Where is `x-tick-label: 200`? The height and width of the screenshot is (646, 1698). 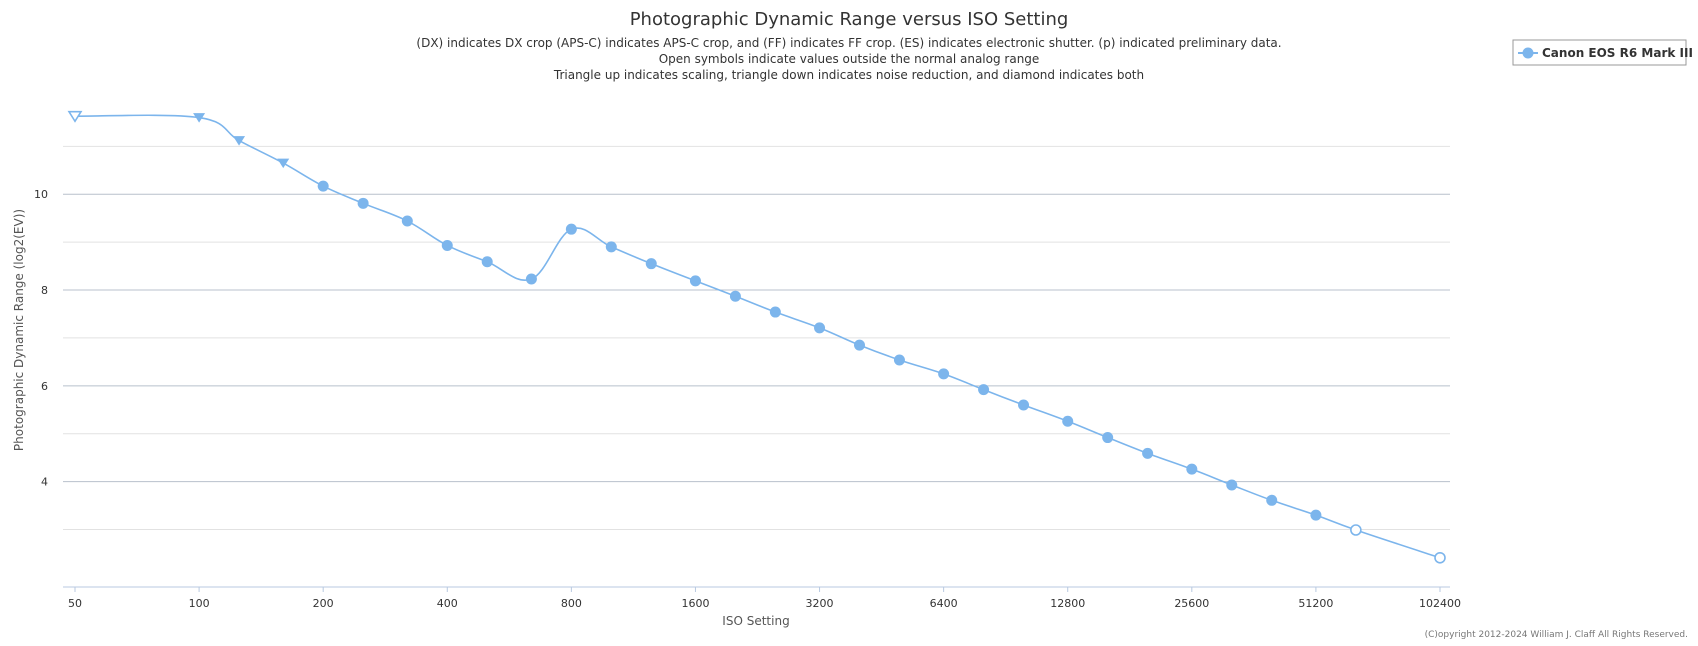 x-tick-label: 200 is located at coordinates (323, 603).